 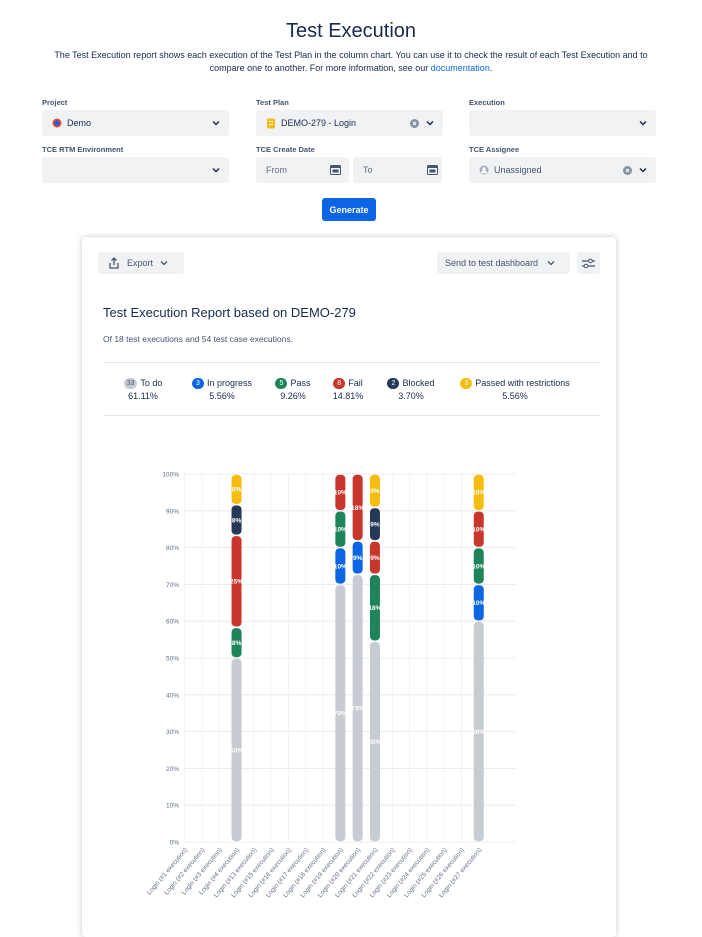 What do you see at coordinates (172, 548) in the screenshot?
I see `y-tick-label: 80%` at bounding box center [172, 548].